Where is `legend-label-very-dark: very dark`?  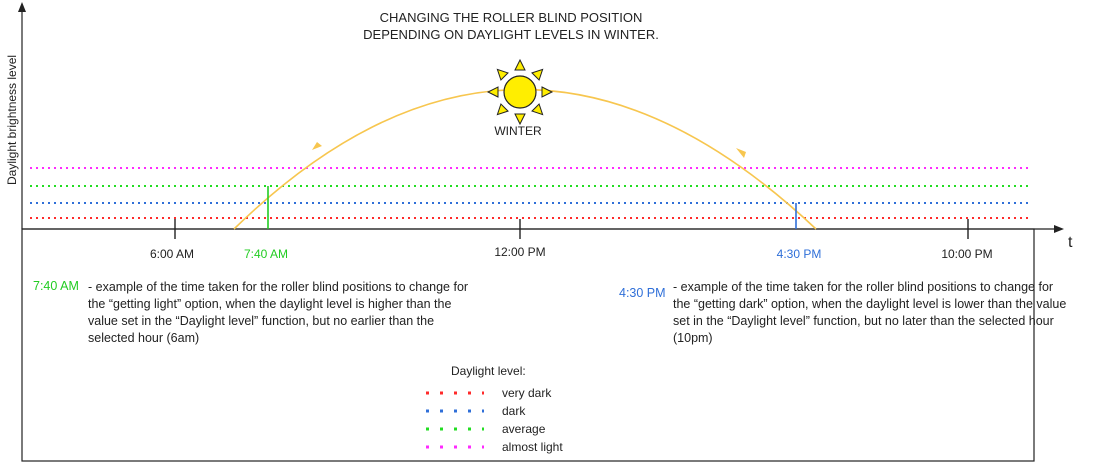
legend-label-very-dark: very dark is located at coordinates (527, 393).